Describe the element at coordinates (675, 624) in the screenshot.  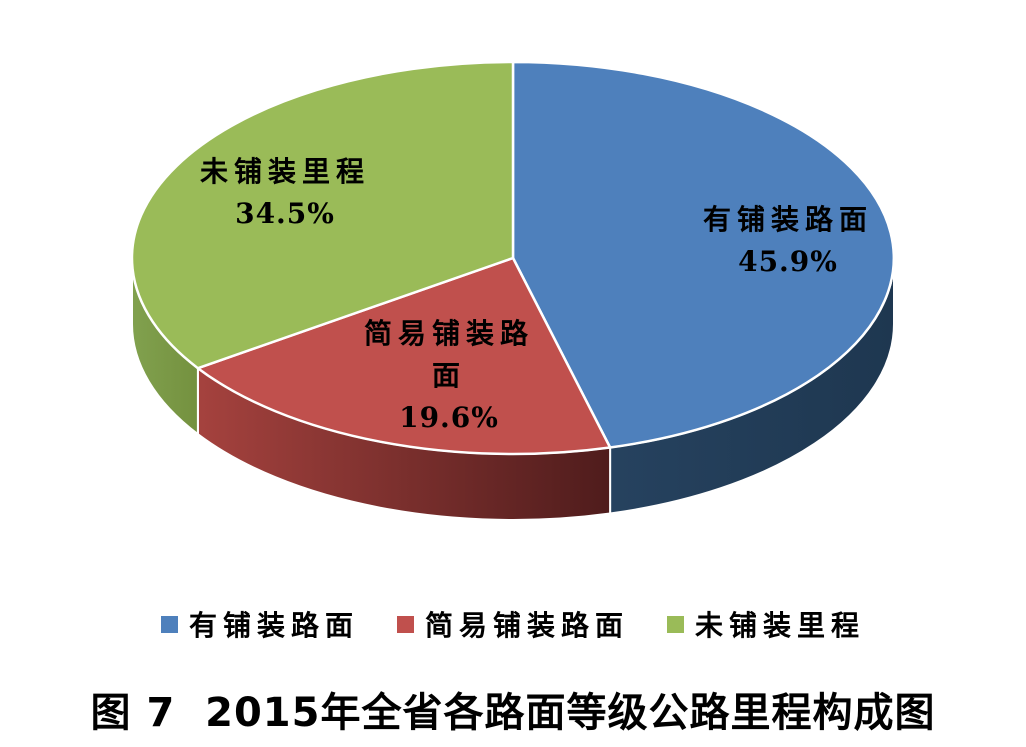
I see `legend-swatch-unpaved` at that location.